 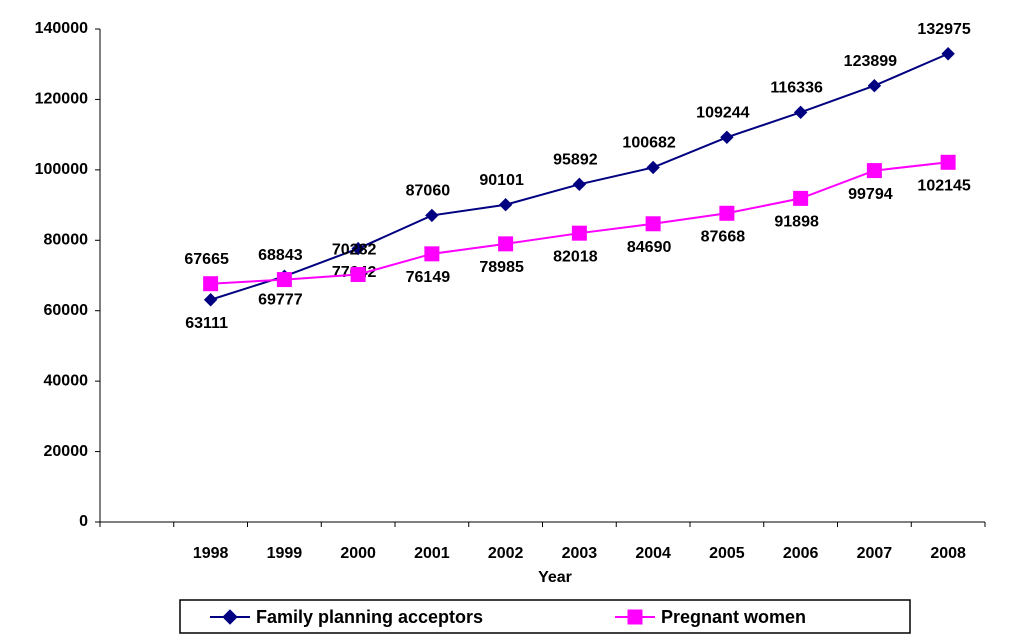 I want to click on y-tick-label: 60000, so click(x=66, y=310).